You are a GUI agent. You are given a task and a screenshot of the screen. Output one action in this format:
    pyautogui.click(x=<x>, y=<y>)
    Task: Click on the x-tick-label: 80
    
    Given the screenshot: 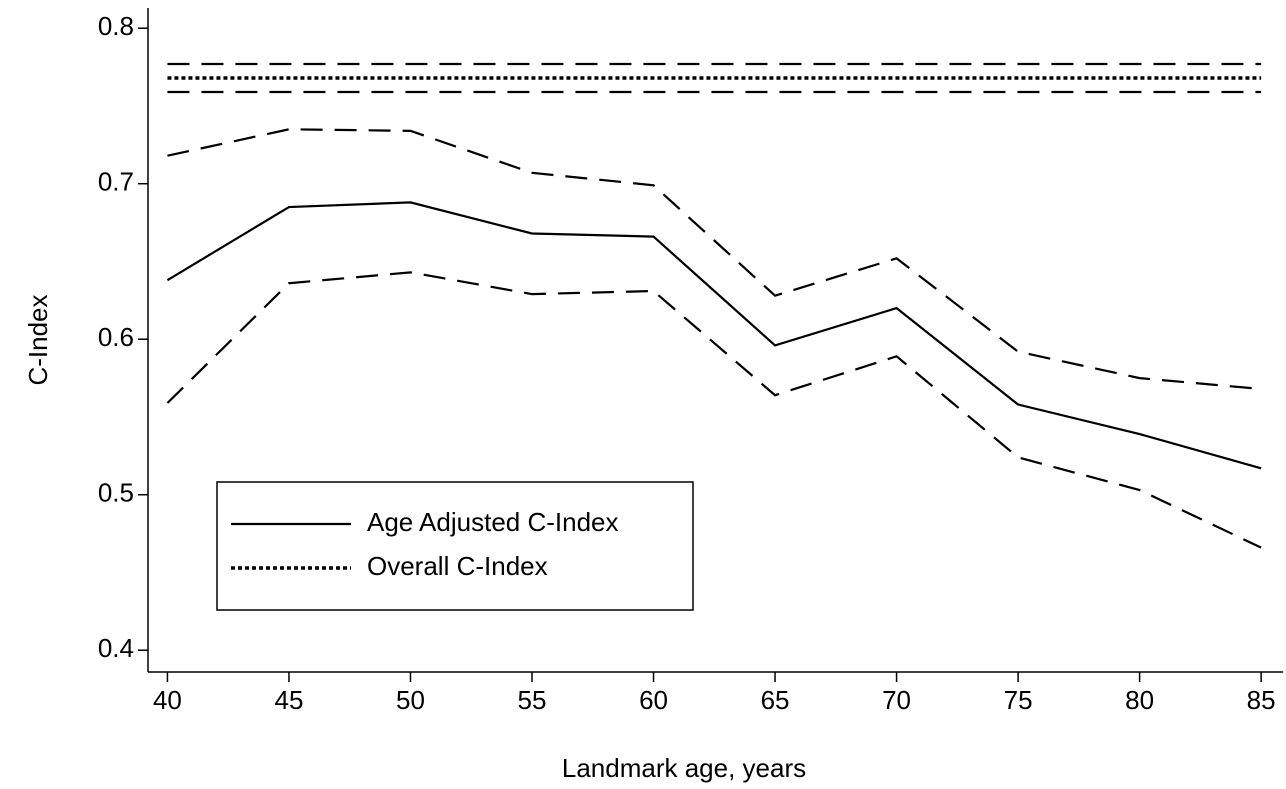 What is the action you would take?
    pyautogui.click(x=1139, y=700)
    